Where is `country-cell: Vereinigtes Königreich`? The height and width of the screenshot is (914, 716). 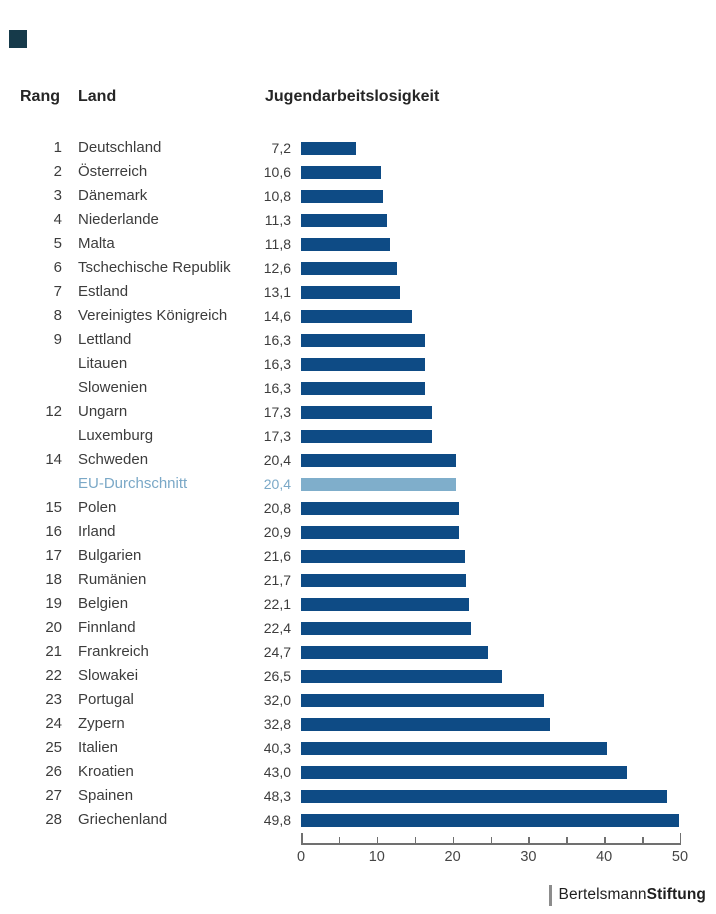 country-cell: Vereinigtes Königreich is located at coordinates (153, 315).